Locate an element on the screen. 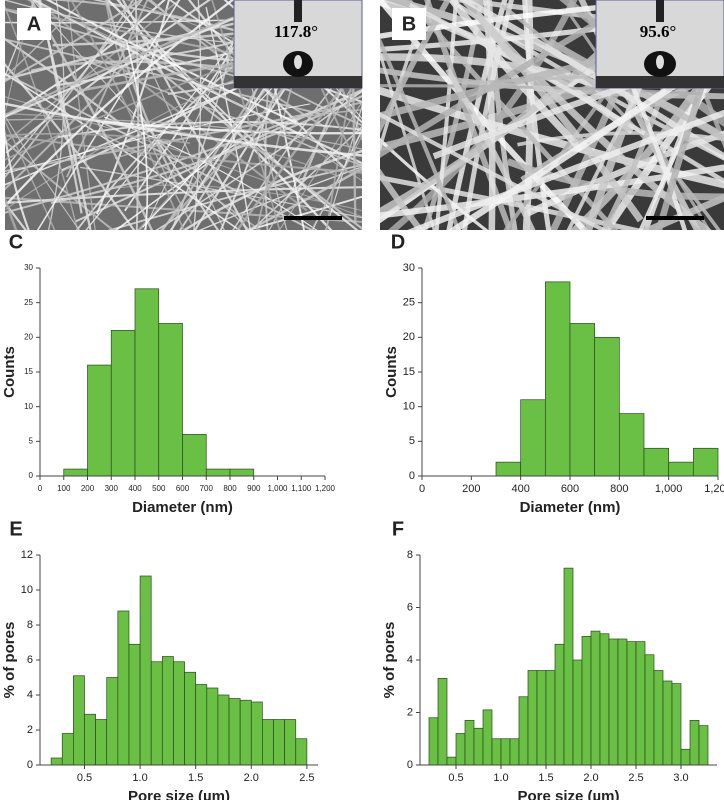 The width and height of the screenshot is (724, 800). x-axis-title: Diameter (nm) is located at coordinates (570, 507).